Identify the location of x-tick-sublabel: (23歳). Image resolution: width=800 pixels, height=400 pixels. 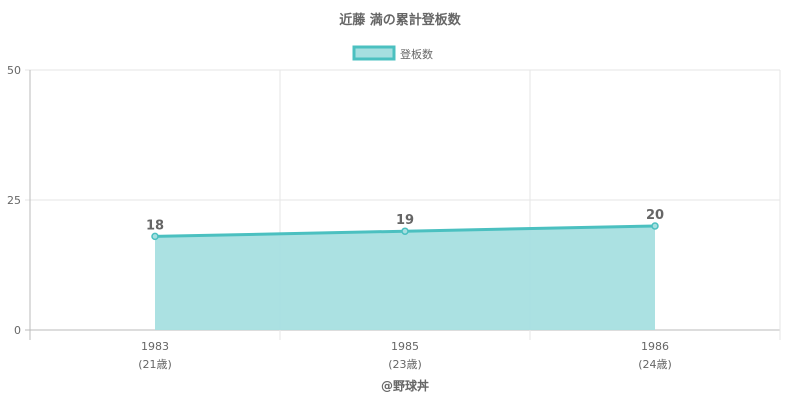
(405, 364).